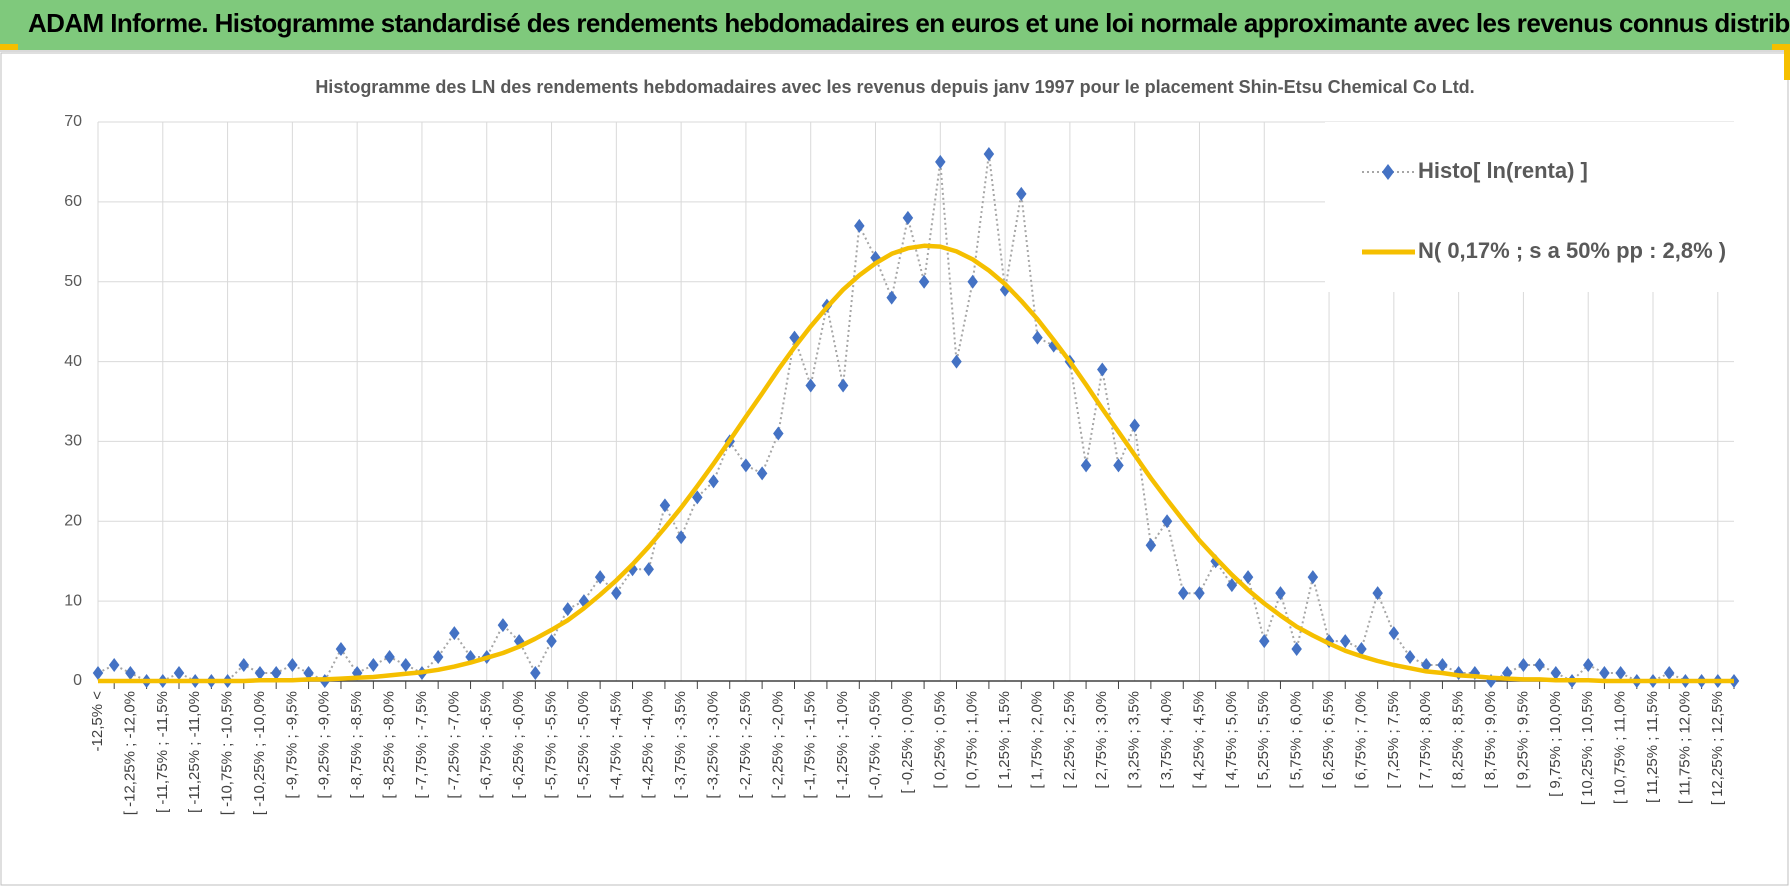 The height and width of the screenshot is (887, 1790). What do you see at coordinates (1572, 250) in the screenshot?
I see `legend-label: N( 0,17% ; s a 50% pp : 2,8% )` at bounding box center [1572, 250].